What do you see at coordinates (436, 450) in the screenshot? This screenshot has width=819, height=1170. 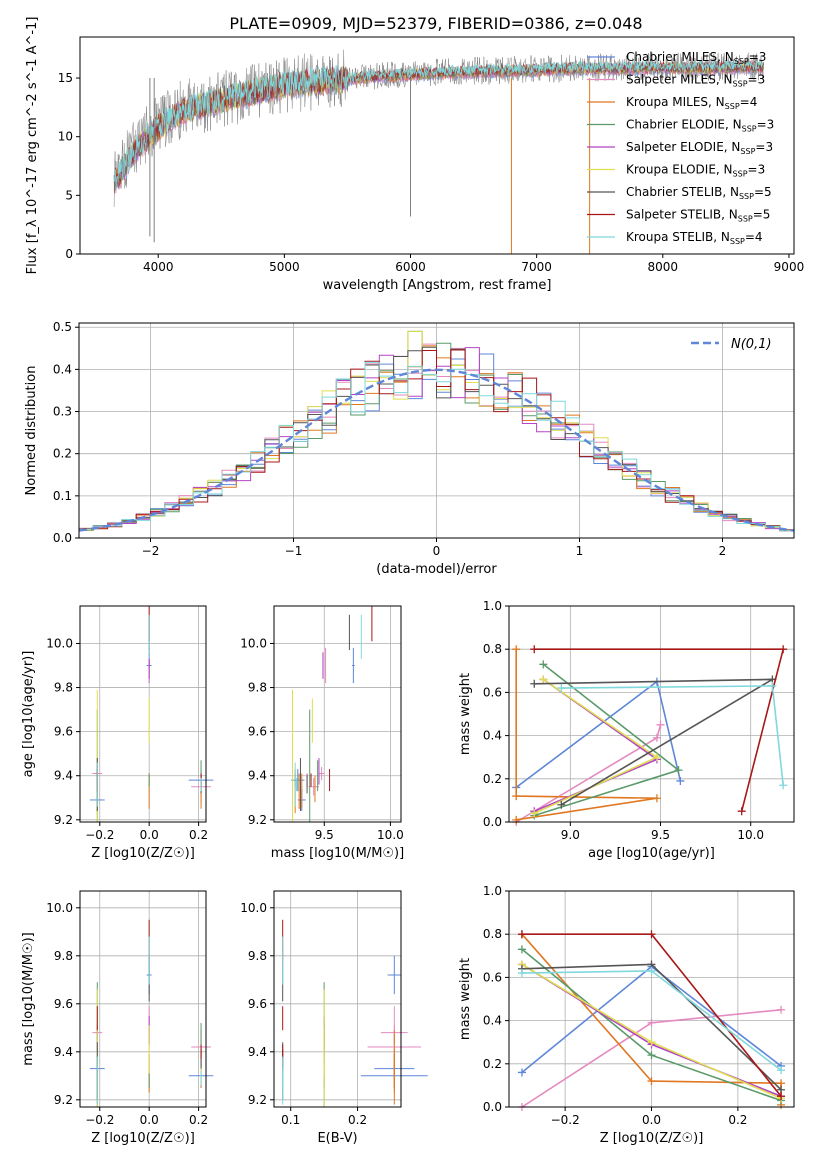 I see `normal-curve` at bounding box center [436, 450].